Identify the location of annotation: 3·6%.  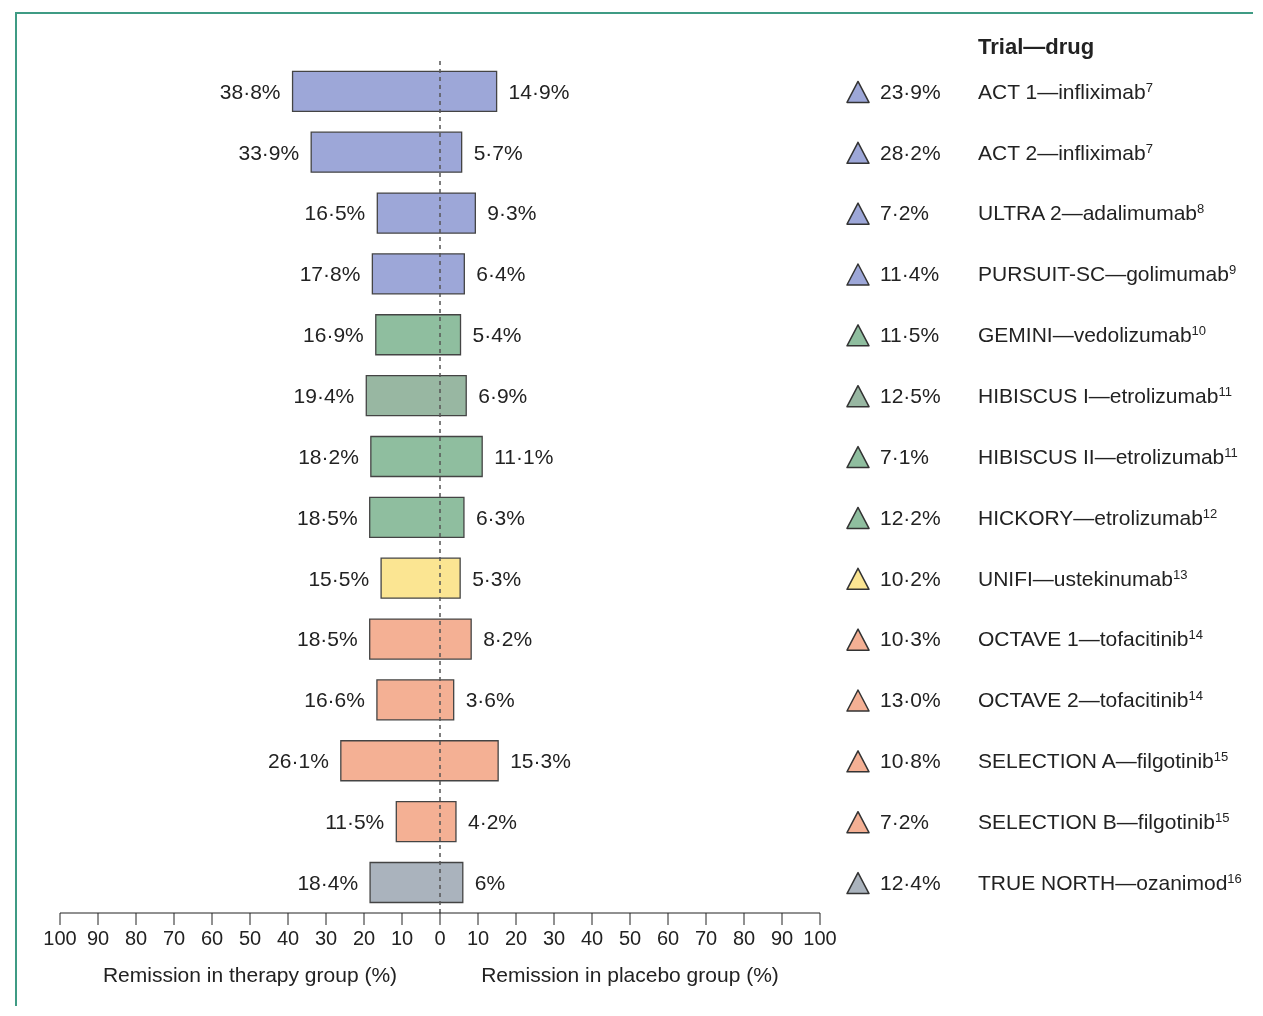
(490, 700).